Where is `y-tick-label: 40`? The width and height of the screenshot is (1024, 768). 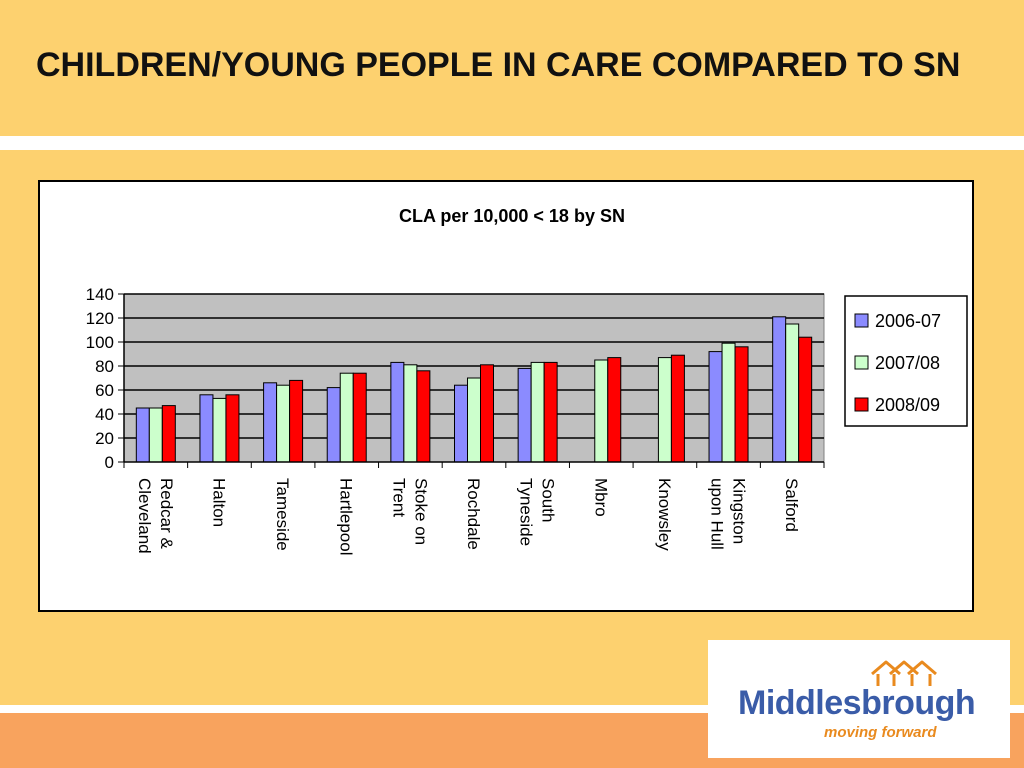 y-tick-label: 40 is located at coordinates (104, 414).